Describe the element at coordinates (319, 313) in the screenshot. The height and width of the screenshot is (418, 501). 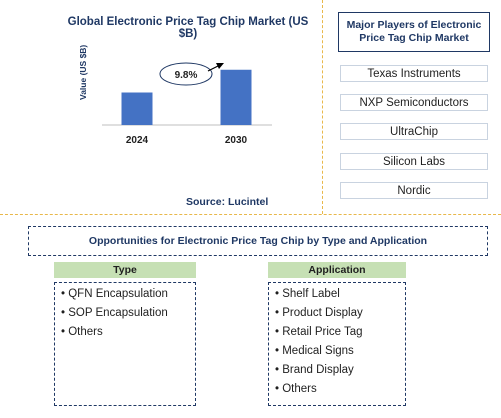
I see `application-item: • Product Display` at that location.